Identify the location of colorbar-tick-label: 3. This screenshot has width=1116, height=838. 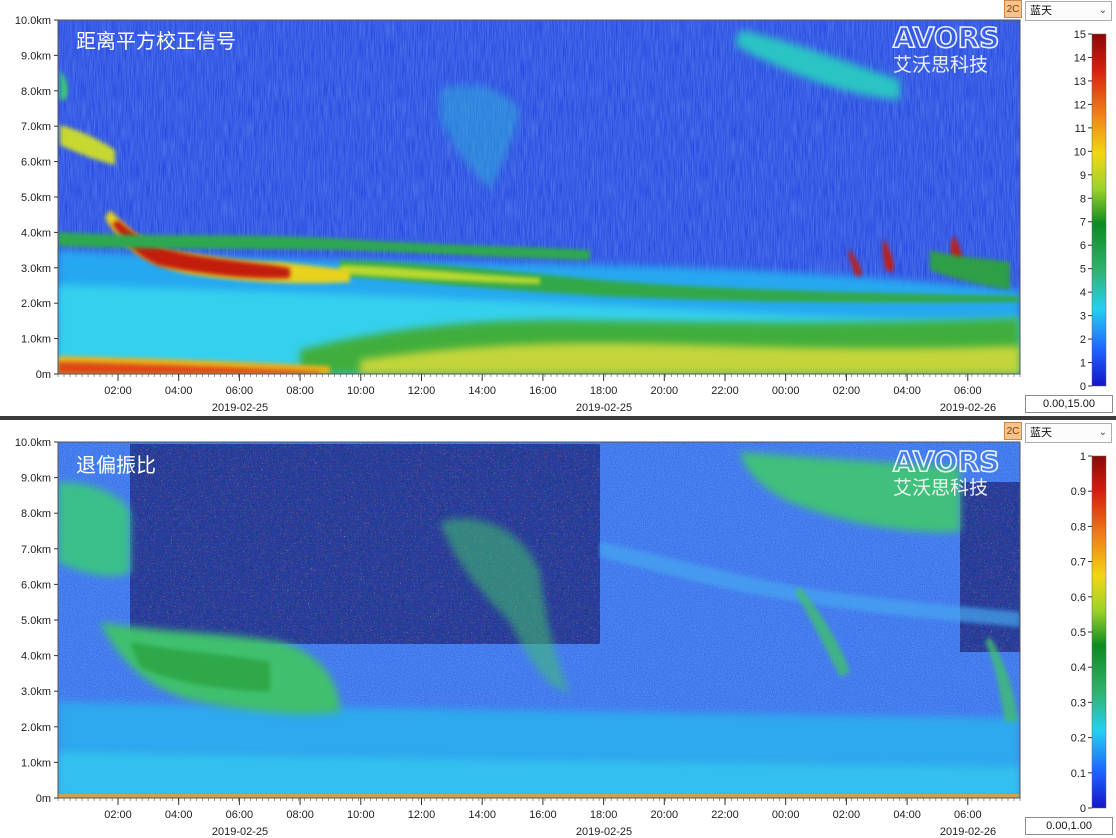
(1083, 317).